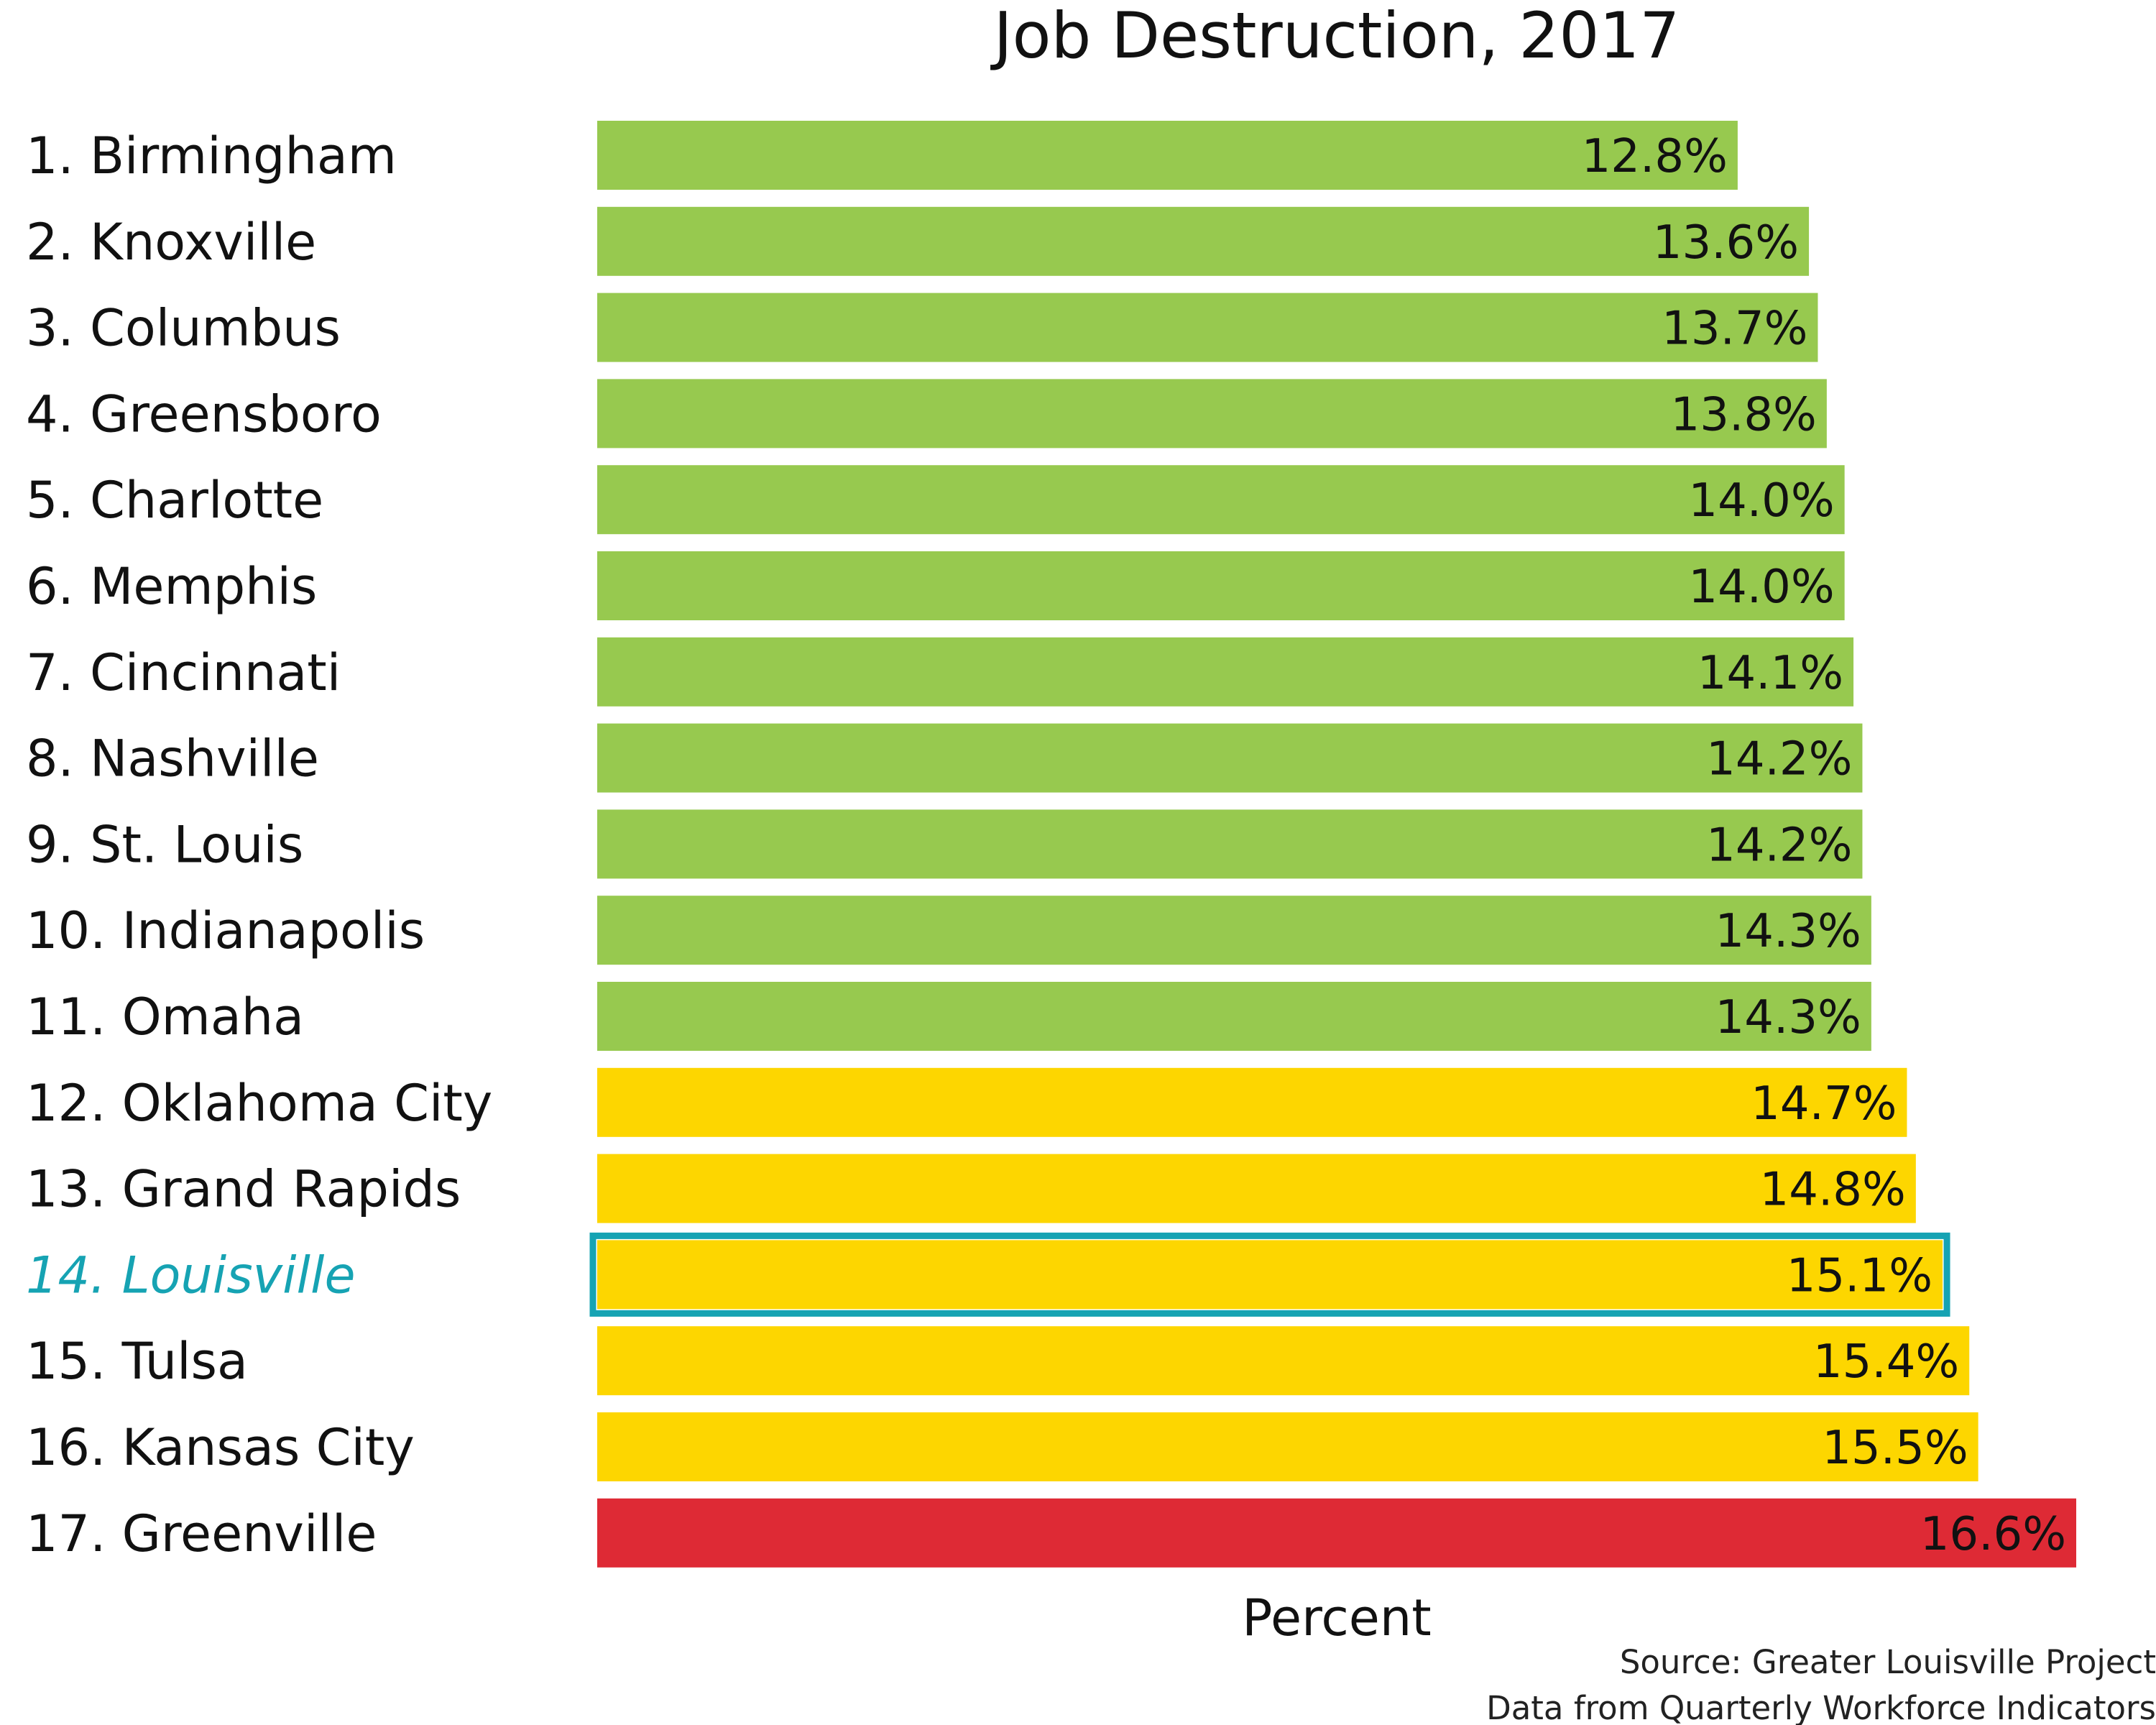 The width and height of the screenshot is (2156, 1725). I want to click on value-label-omaha: 14.3%, so click(1788, 1017).